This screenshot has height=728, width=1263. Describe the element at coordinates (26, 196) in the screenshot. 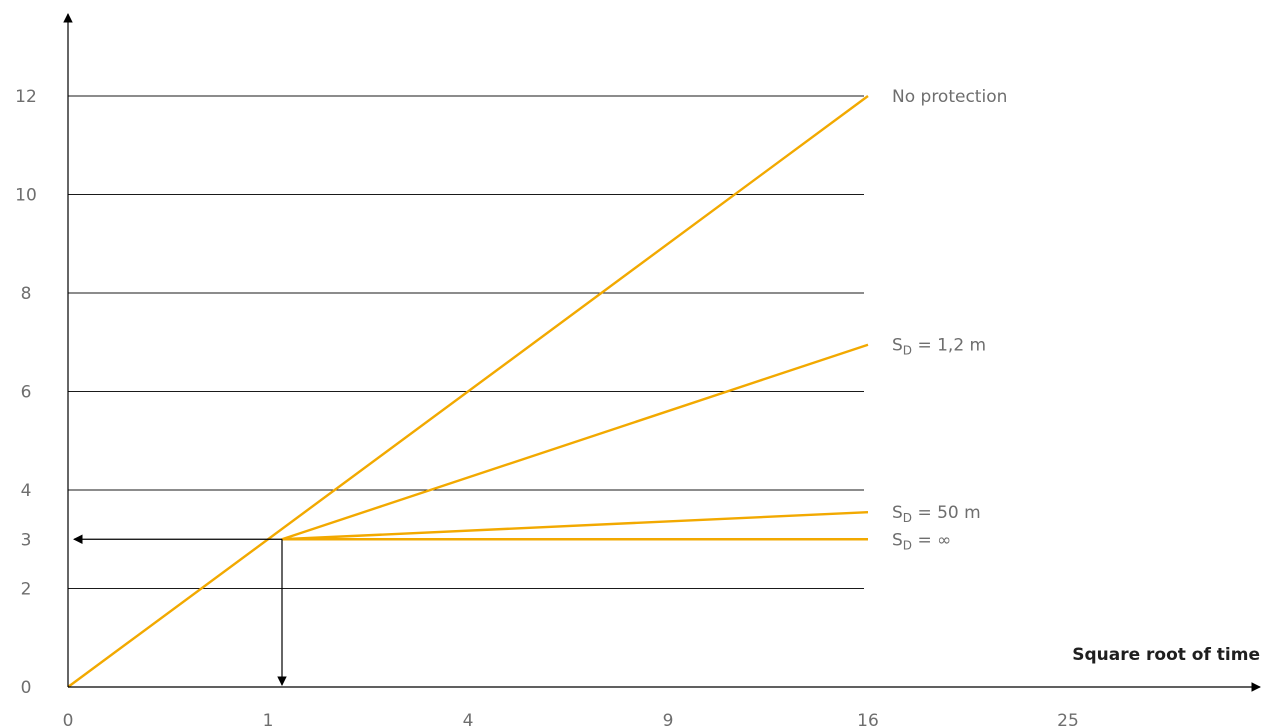

I see `y-tick-label: 10` at that location.